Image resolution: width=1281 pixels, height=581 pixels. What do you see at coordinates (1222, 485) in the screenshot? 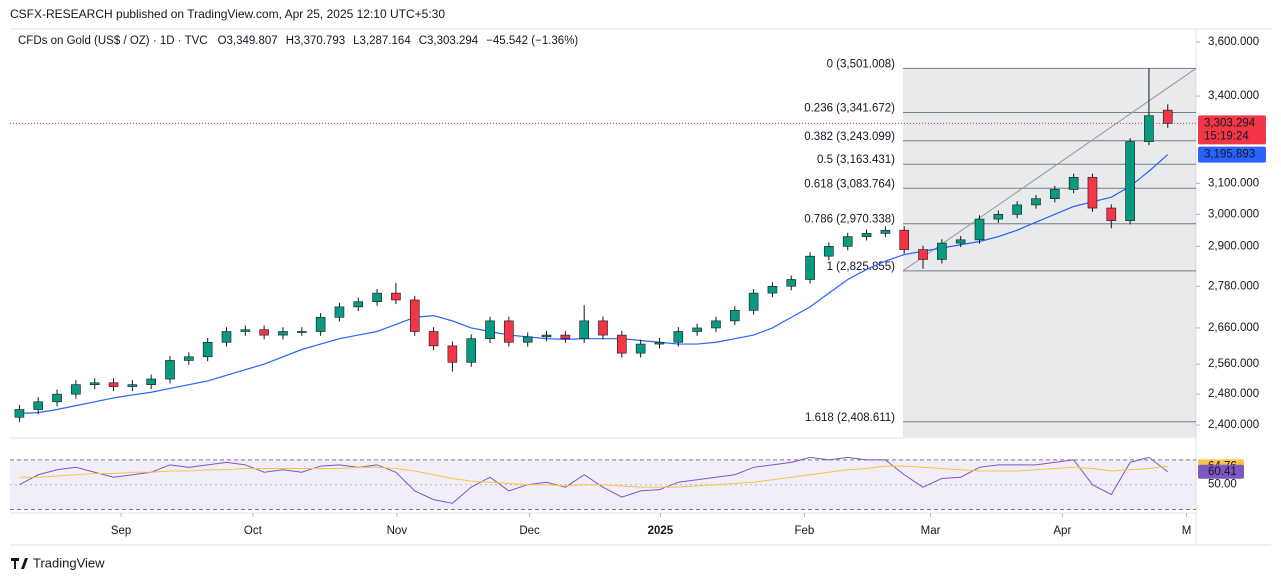
I see `rsi-tick-label: 50.00` at bounding box center [1222, 485].